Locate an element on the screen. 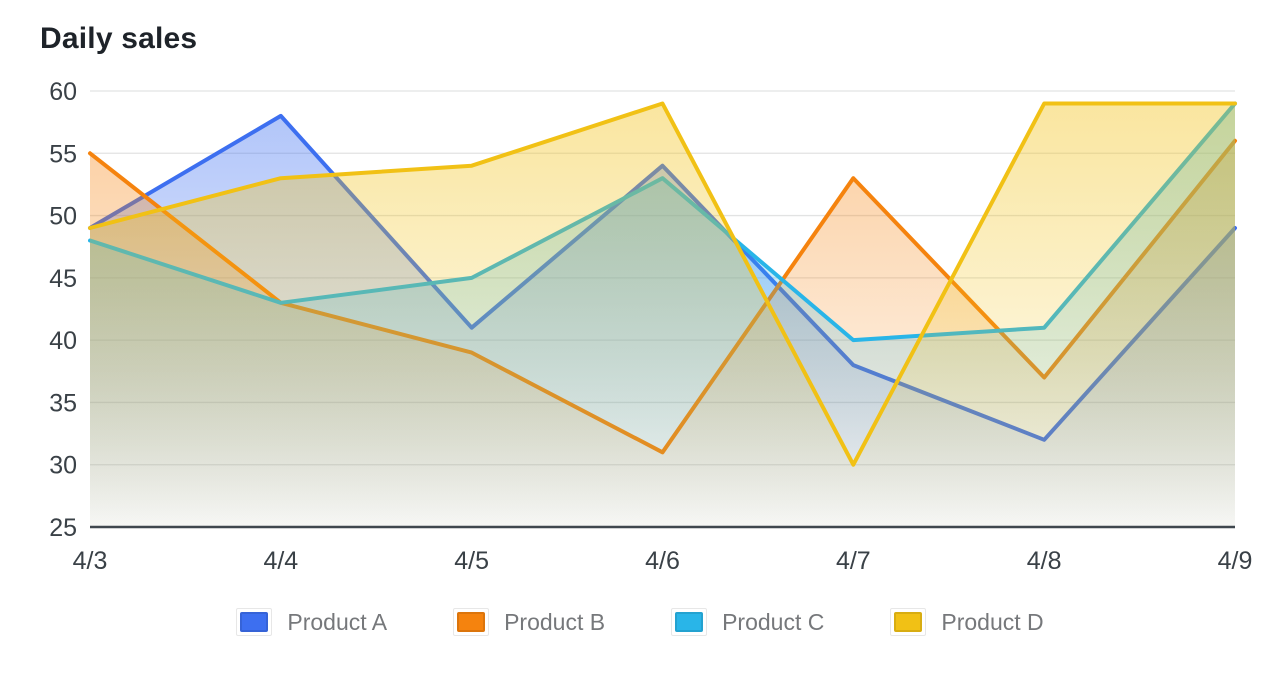 This screenshot has width=1280, height=675. legend: Product A Product B Product C Product D is located at coordinates (640, 622).